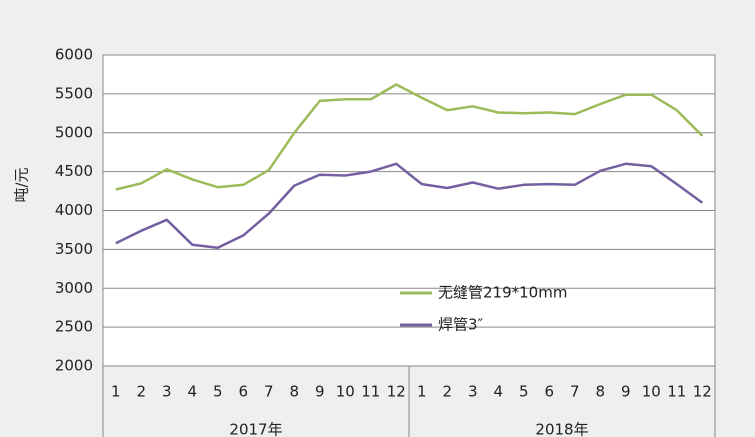  I want to click on y-tick-label: 5500, so click(74, 93).